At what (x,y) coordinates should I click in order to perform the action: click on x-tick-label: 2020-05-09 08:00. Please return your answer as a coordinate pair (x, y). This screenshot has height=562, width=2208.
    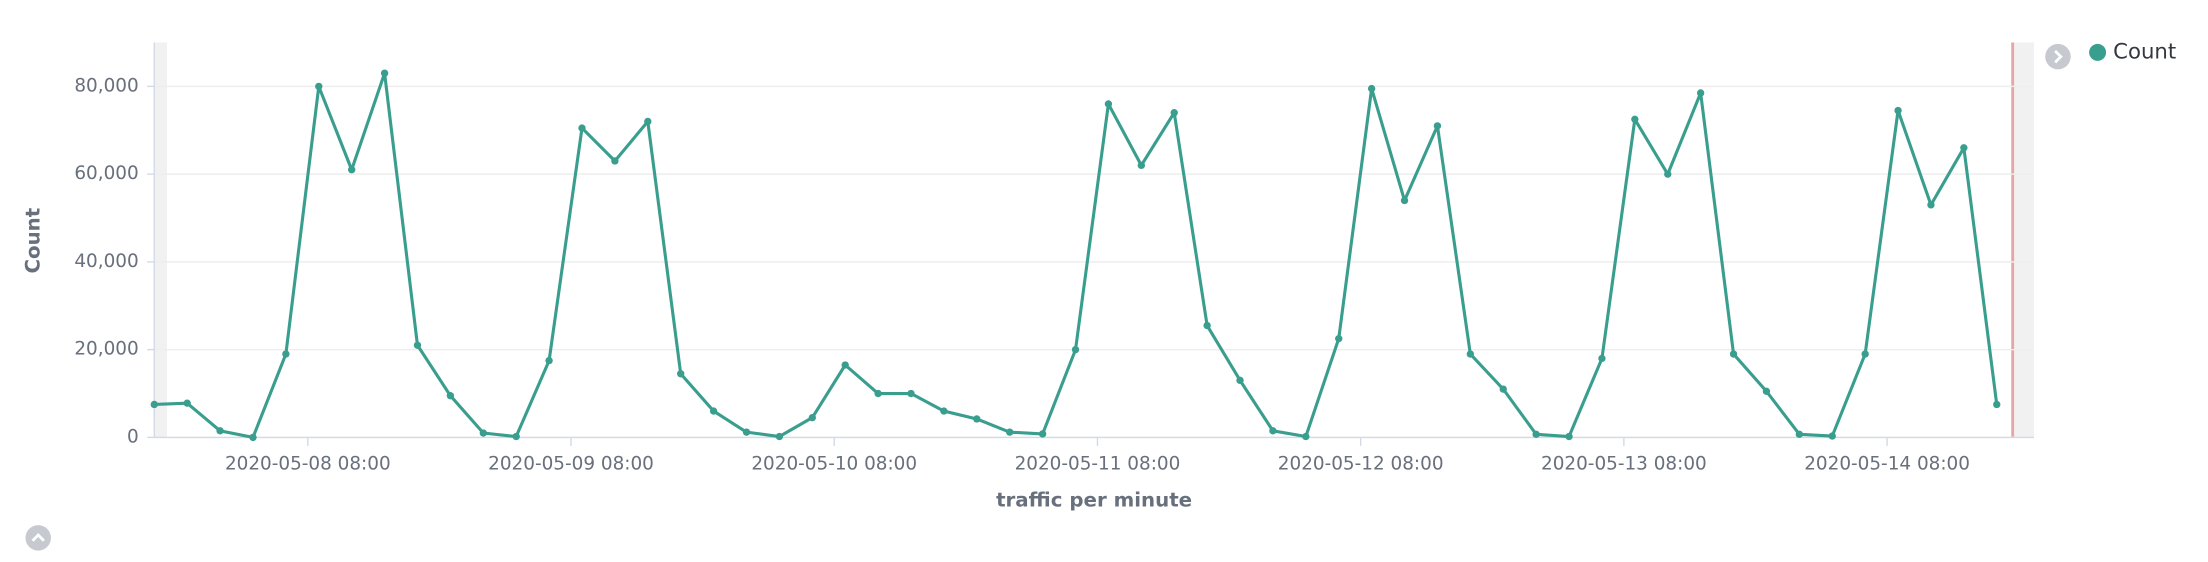
    Looking at the image, I should click on (571, 463).